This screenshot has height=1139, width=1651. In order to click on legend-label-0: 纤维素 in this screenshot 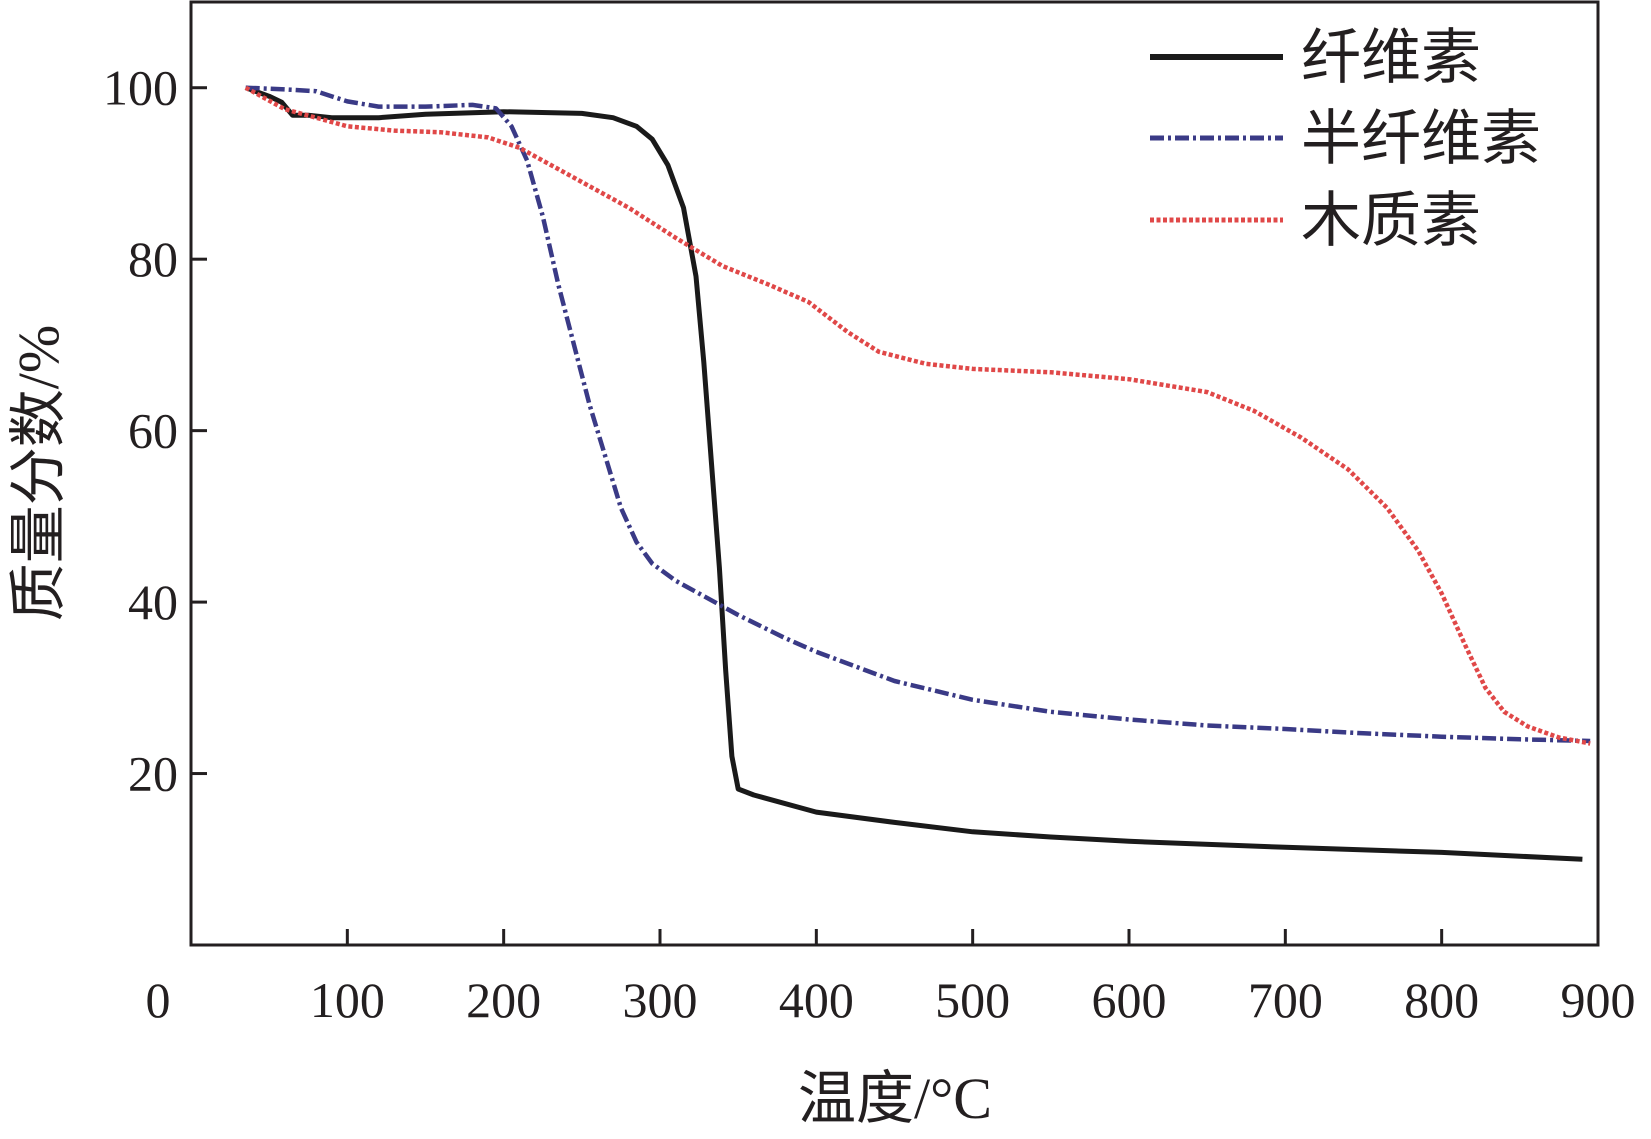, I will do `click(1391, 58)`.